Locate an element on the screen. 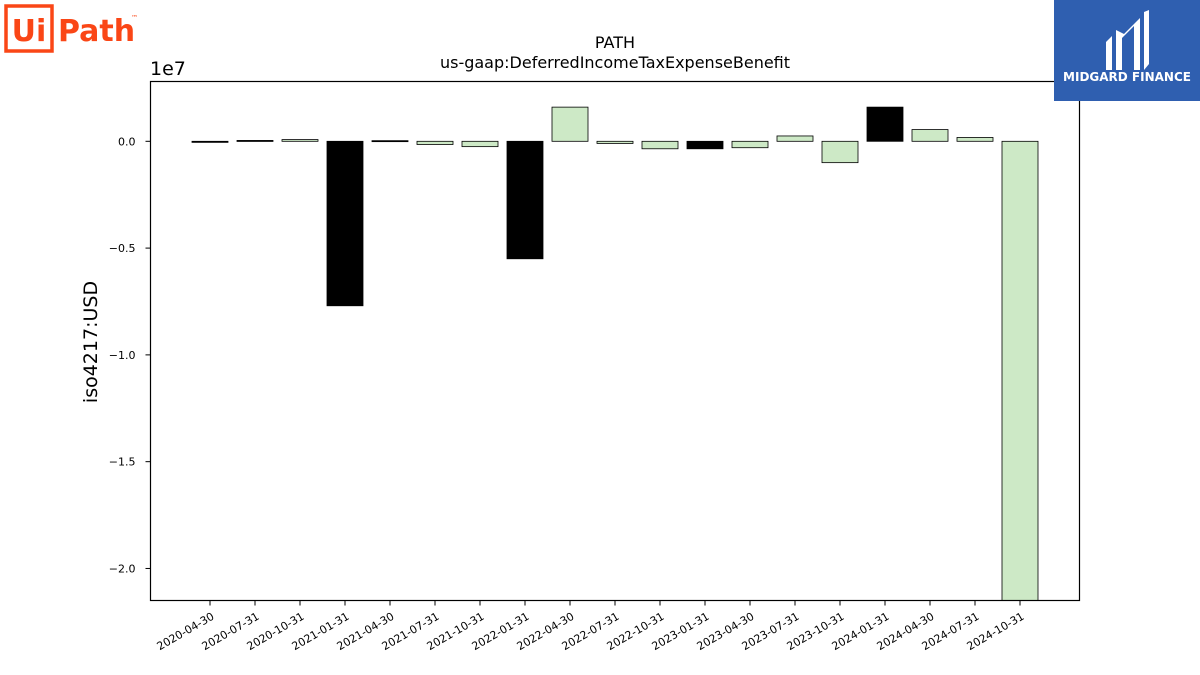 This screenshot has height=675, width=1200. uipath-logo-path: Path is located at coordinates (96, 31).